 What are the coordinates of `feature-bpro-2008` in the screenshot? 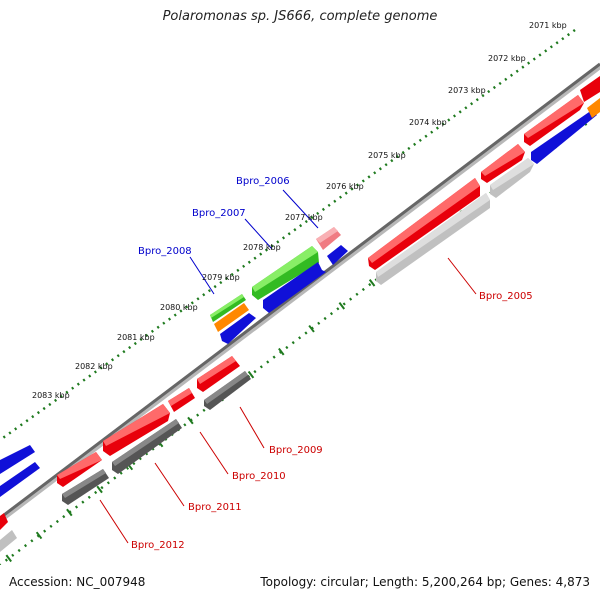 It's located at (229, 313).